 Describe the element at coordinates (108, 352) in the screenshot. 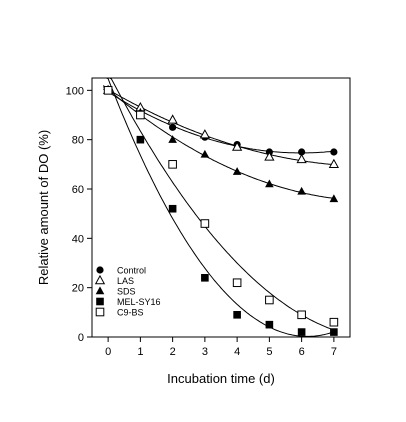

I see `x-tick-label: 0` at that location.